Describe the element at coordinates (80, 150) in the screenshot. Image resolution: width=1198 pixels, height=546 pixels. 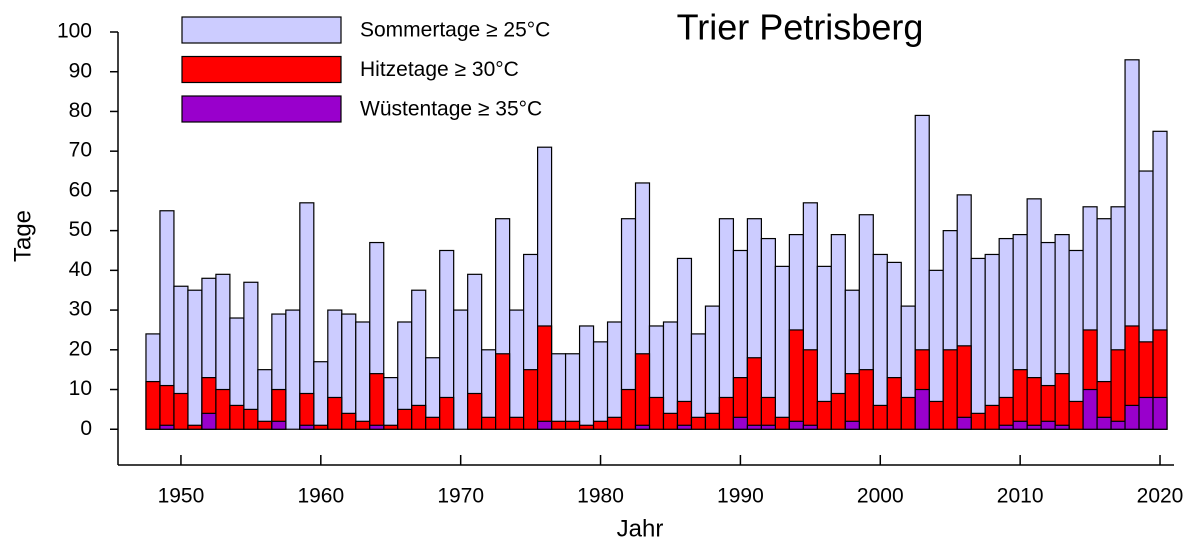
I see `y-tick-label: 70` at that location.